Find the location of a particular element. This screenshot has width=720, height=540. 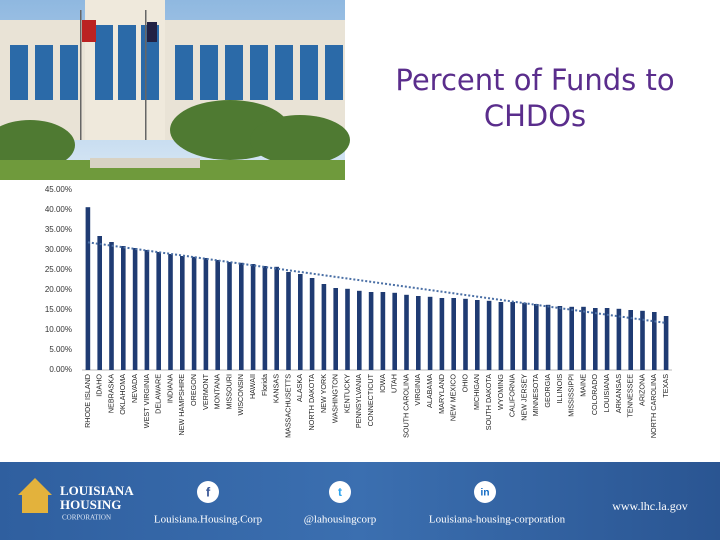

x-tick-label: CALIFORNIA is located at coordinates (512, 395).